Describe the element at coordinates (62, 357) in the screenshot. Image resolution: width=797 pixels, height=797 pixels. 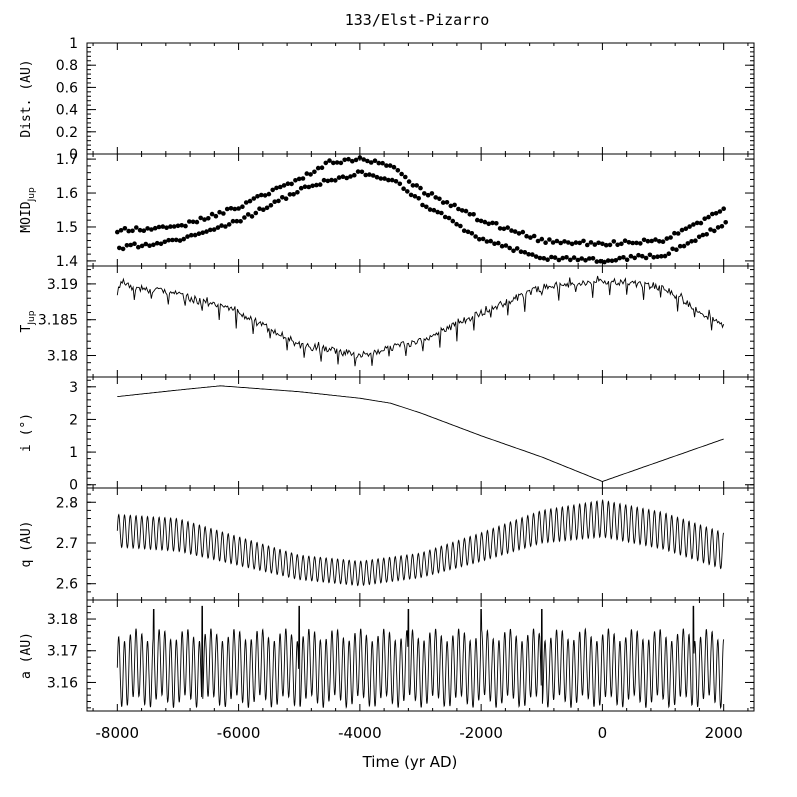
I see `y-tick-label: 3.18` at that location.